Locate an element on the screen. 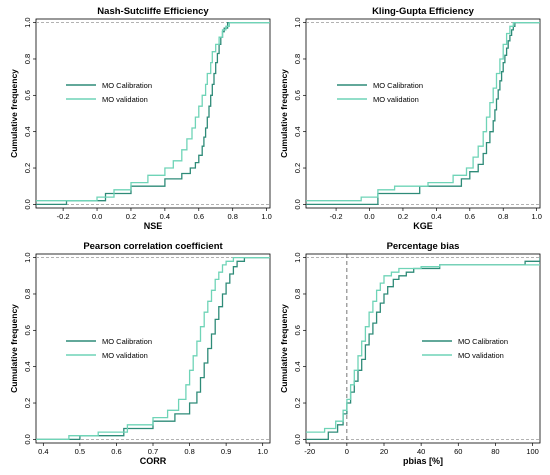  x-tick-label: 0.9 is located at coordinates (226, 451).